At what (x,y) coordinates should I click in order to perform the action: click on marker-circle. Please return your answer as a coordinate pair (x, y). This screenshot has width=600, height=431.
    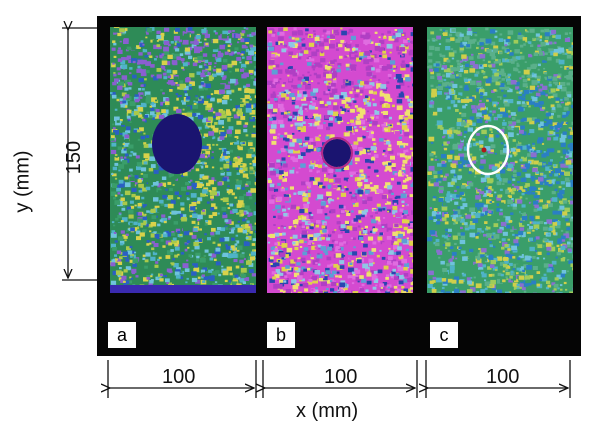
    Looking at the image, I should click on (488, 150).